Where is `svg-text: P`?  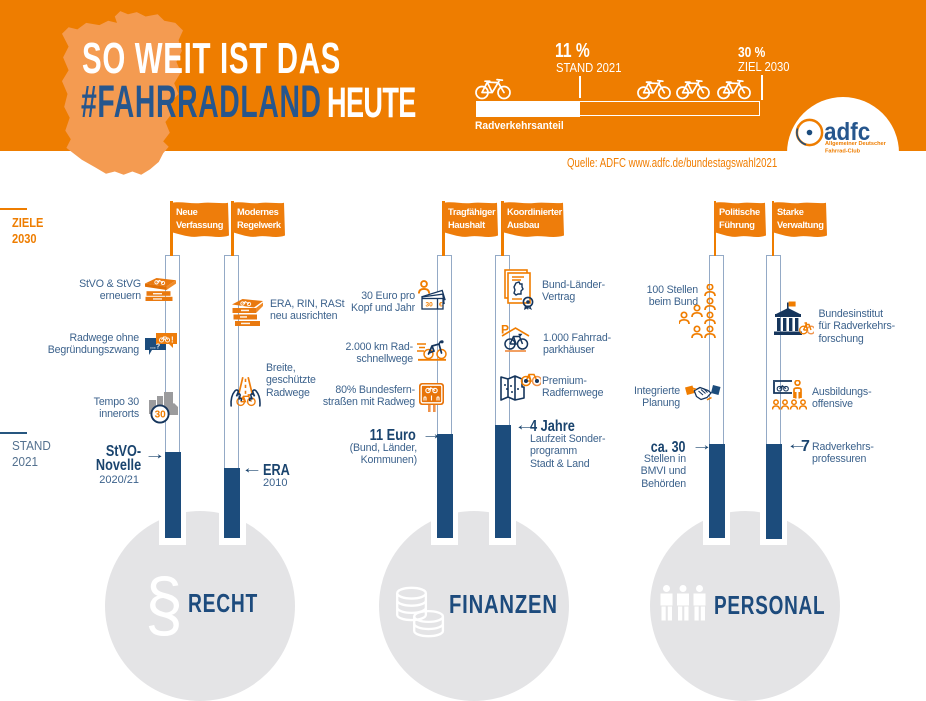 svg-text: P is located at coordinates (505, 330).